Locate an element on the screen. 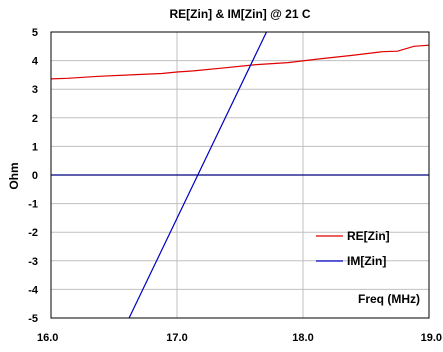  y-tick-label: 5 is located at coordinates (35, 33).